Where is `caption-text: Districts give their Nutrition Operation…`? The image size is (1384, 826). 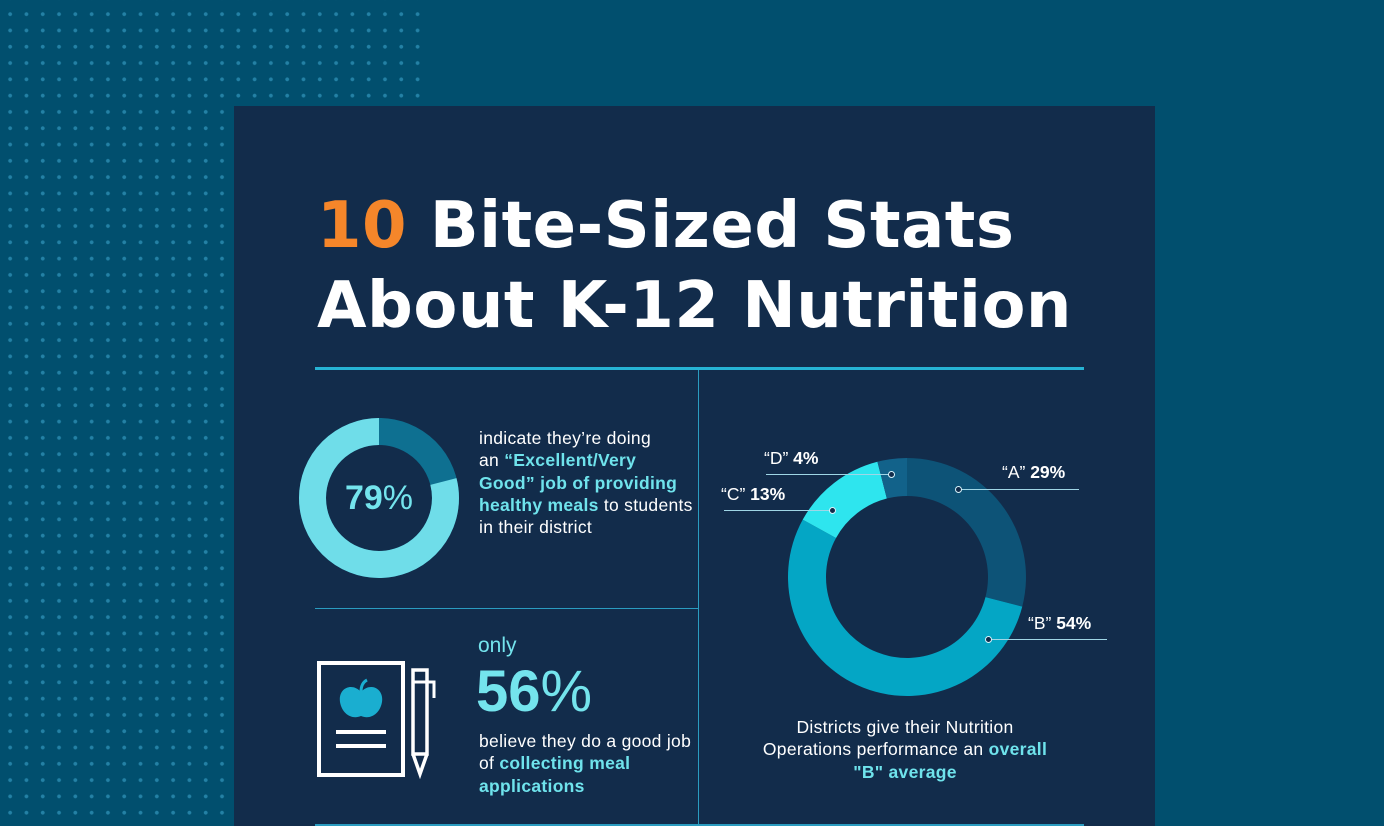
caption-text: Districts give their Nutrition Operation… is located at coordinates (888, 738).